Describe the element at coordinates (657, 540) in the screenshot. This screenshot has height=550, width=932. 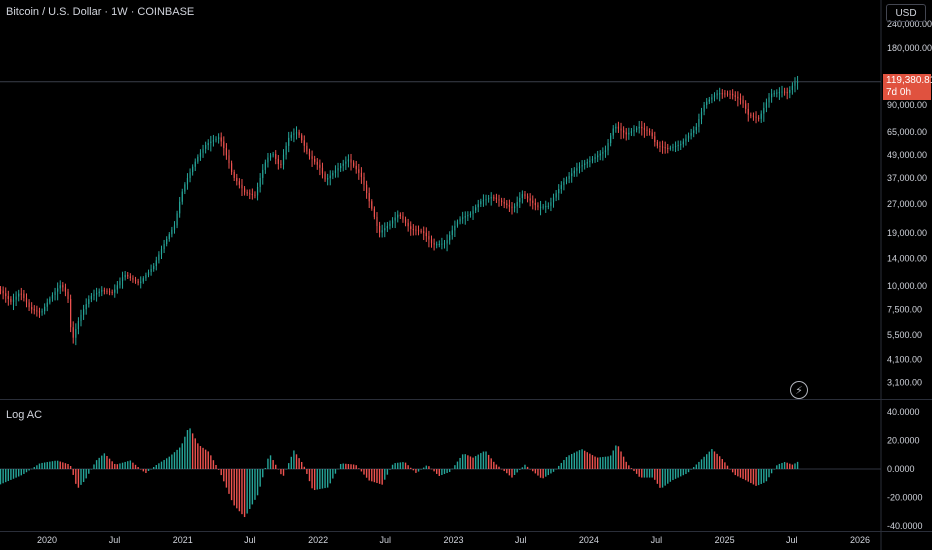
I see `time-tick-label: Jul` at that location.